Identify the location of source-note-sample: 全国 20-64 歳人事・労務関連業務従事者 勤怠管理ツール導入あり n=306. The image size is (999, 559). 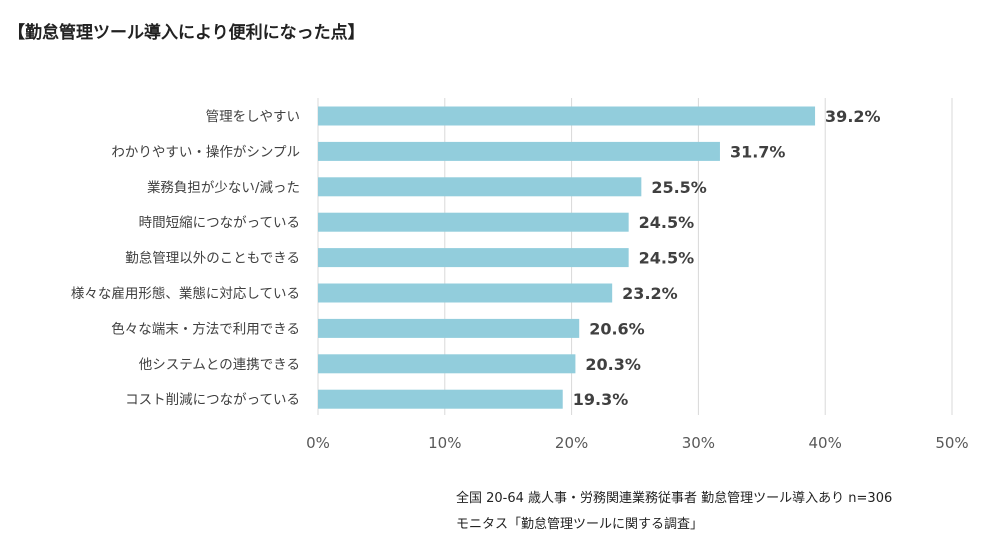
(674, 498).